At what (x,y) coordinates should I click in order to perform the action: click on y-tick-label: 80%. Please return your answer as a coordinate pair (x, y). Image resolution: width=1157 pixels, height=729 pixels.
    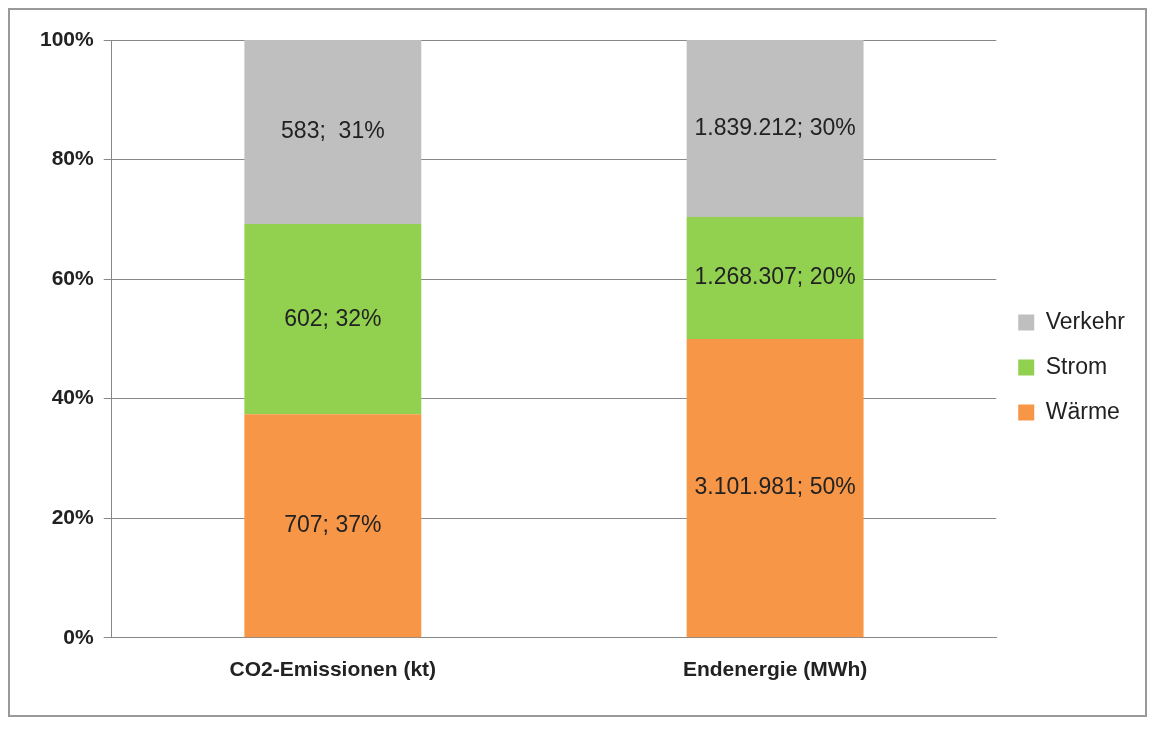
    Looking at the image, I should click on (73, 158).